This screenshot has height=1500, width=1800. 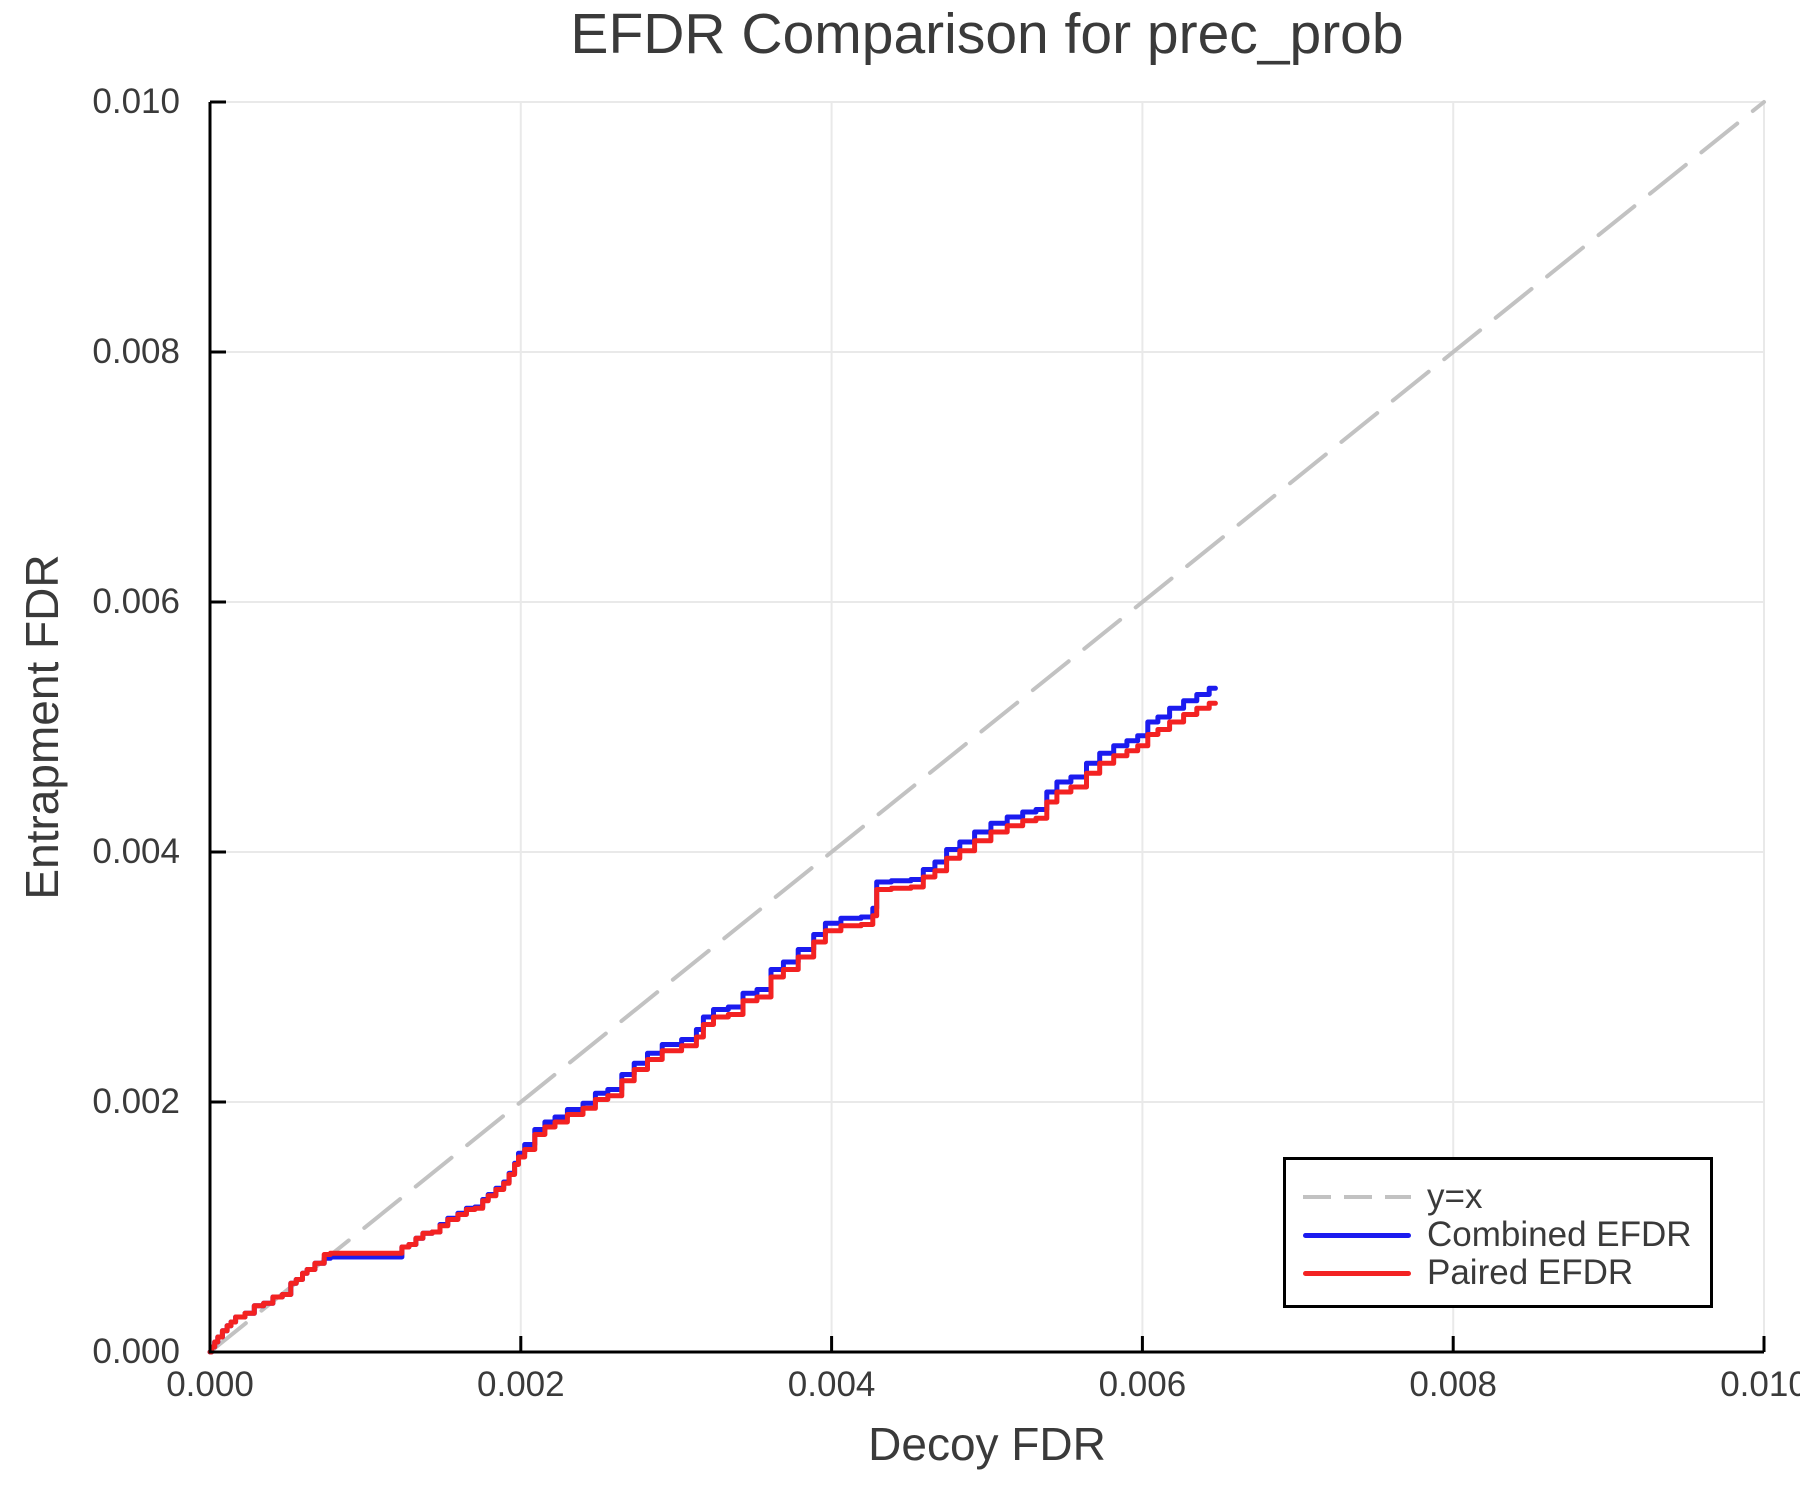 I want to click on y-axis-label: Entrapment FDR, so click(x=42, y=727).